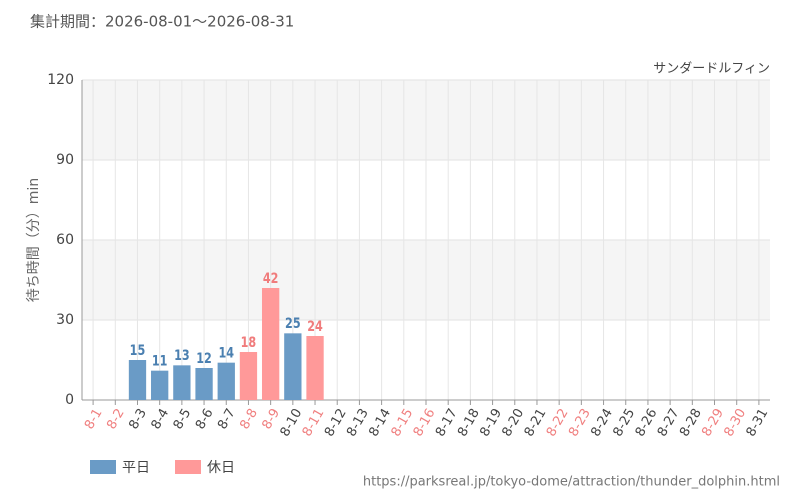 Image resolution: width=800 pixels, height=500 pixels. Describe the element at coordinates (624, 422) in the screenshot. I see `x-tick-label: 8-25` at that location.